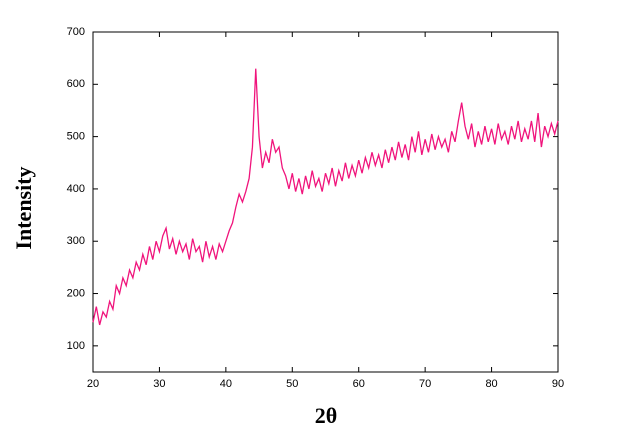 The image size is (627, 439). What do you see at coordinates (425, 384) in the screenshot?
I see `x-tick-label: 70` at bounding box center [425, 384].